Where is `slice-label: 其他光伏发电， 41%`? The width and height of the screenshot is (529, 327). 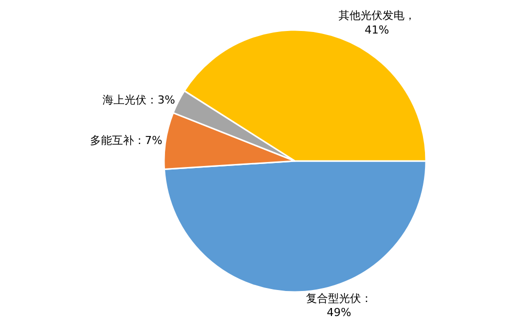
slice-label: 其他光伏发电， 41% is located at coordinates (377, 22).